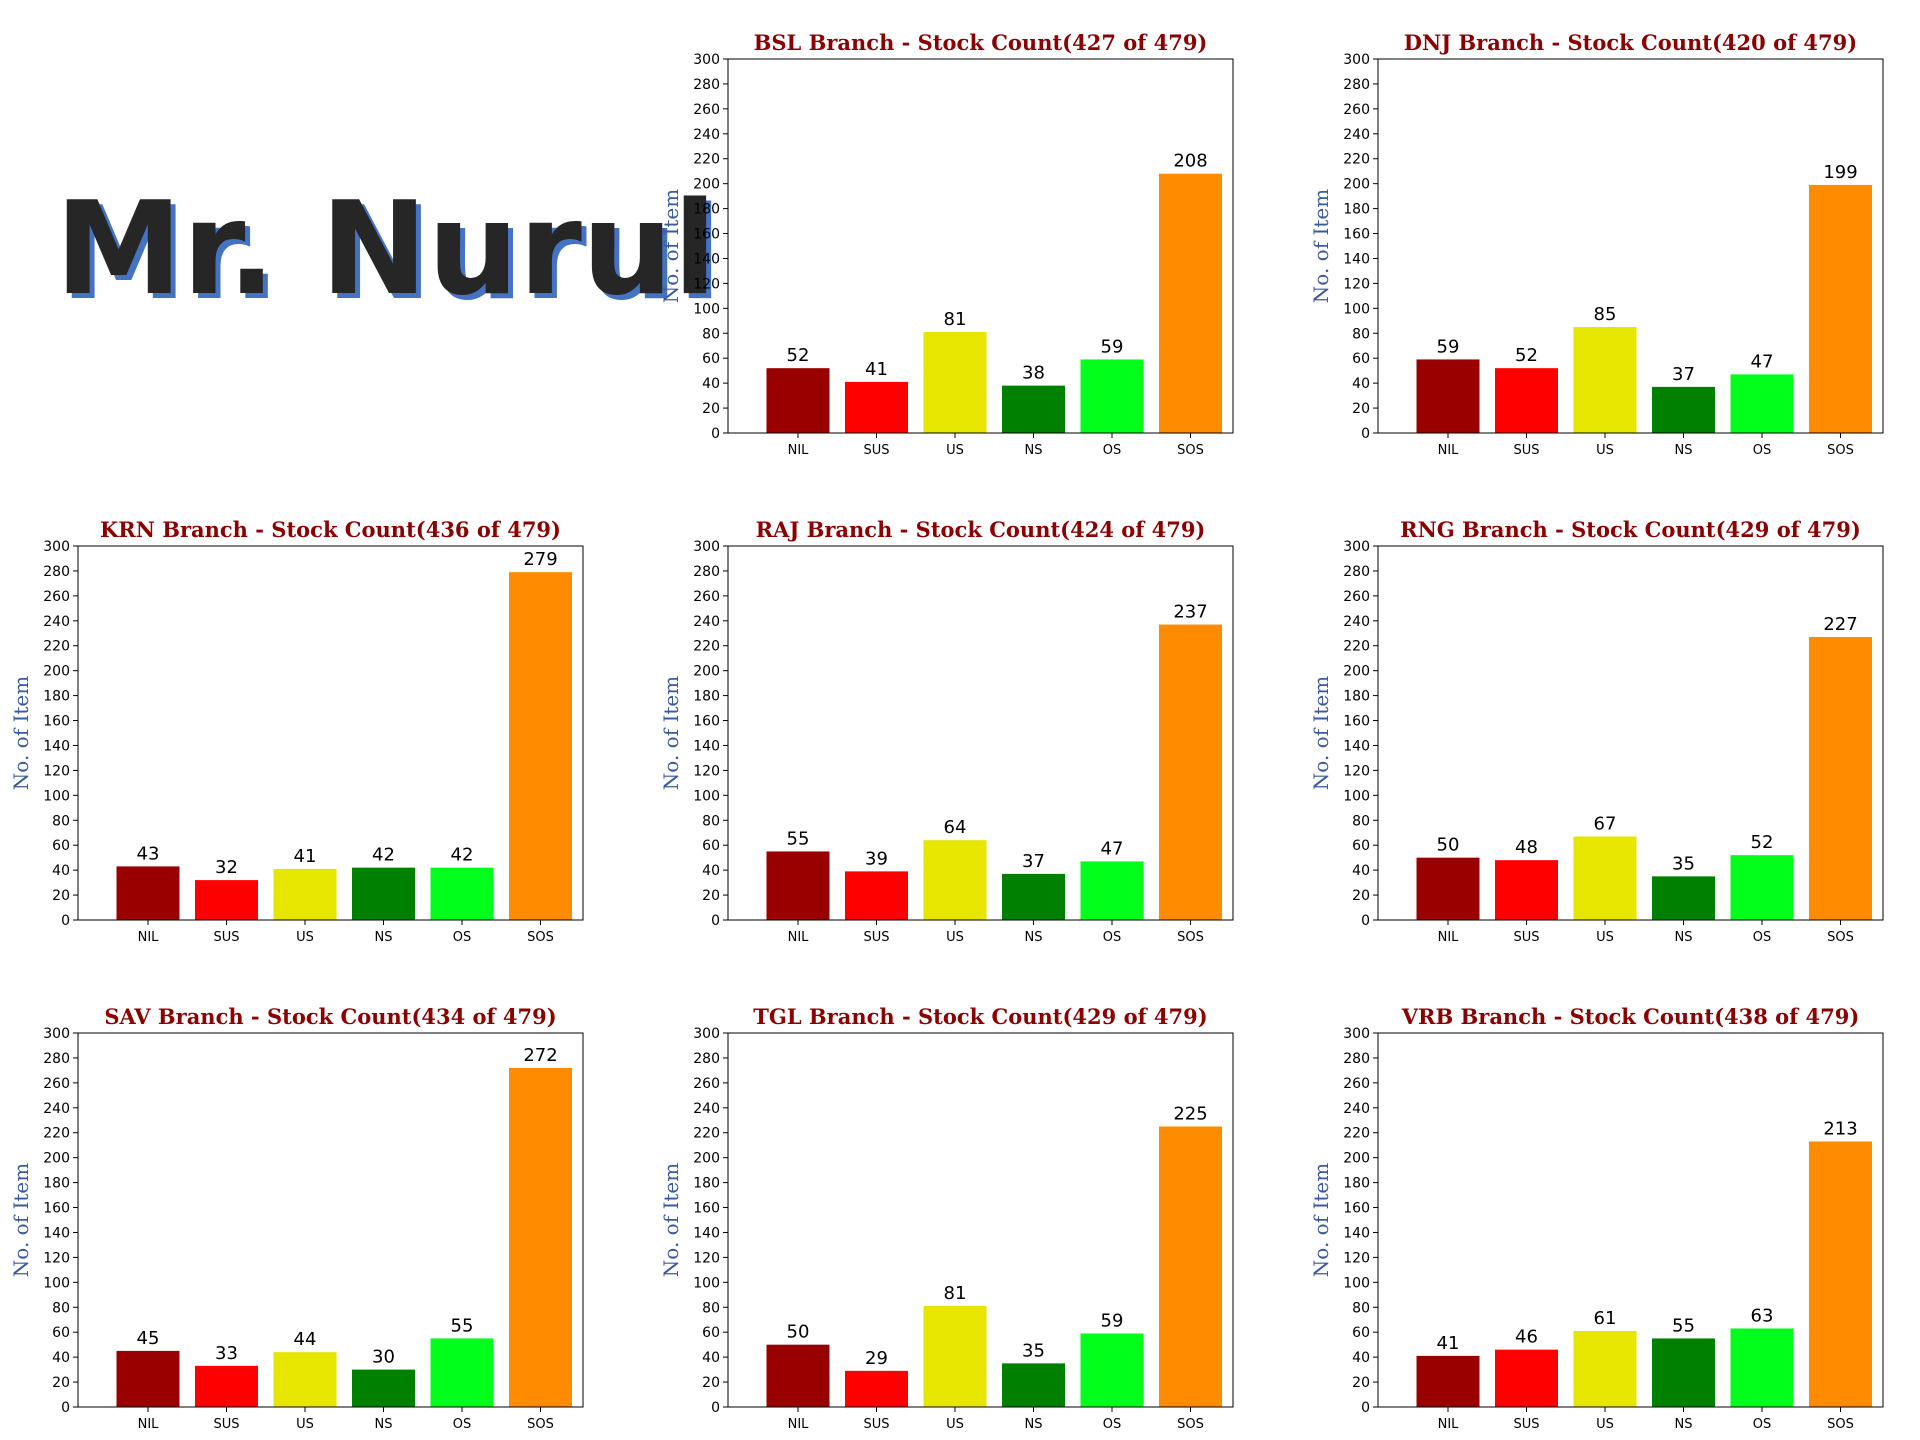  What do you see at coordinates (56, 1159) in the screenshot?
I see `y-tick-label: 200` at bounding box center [56, 1159].